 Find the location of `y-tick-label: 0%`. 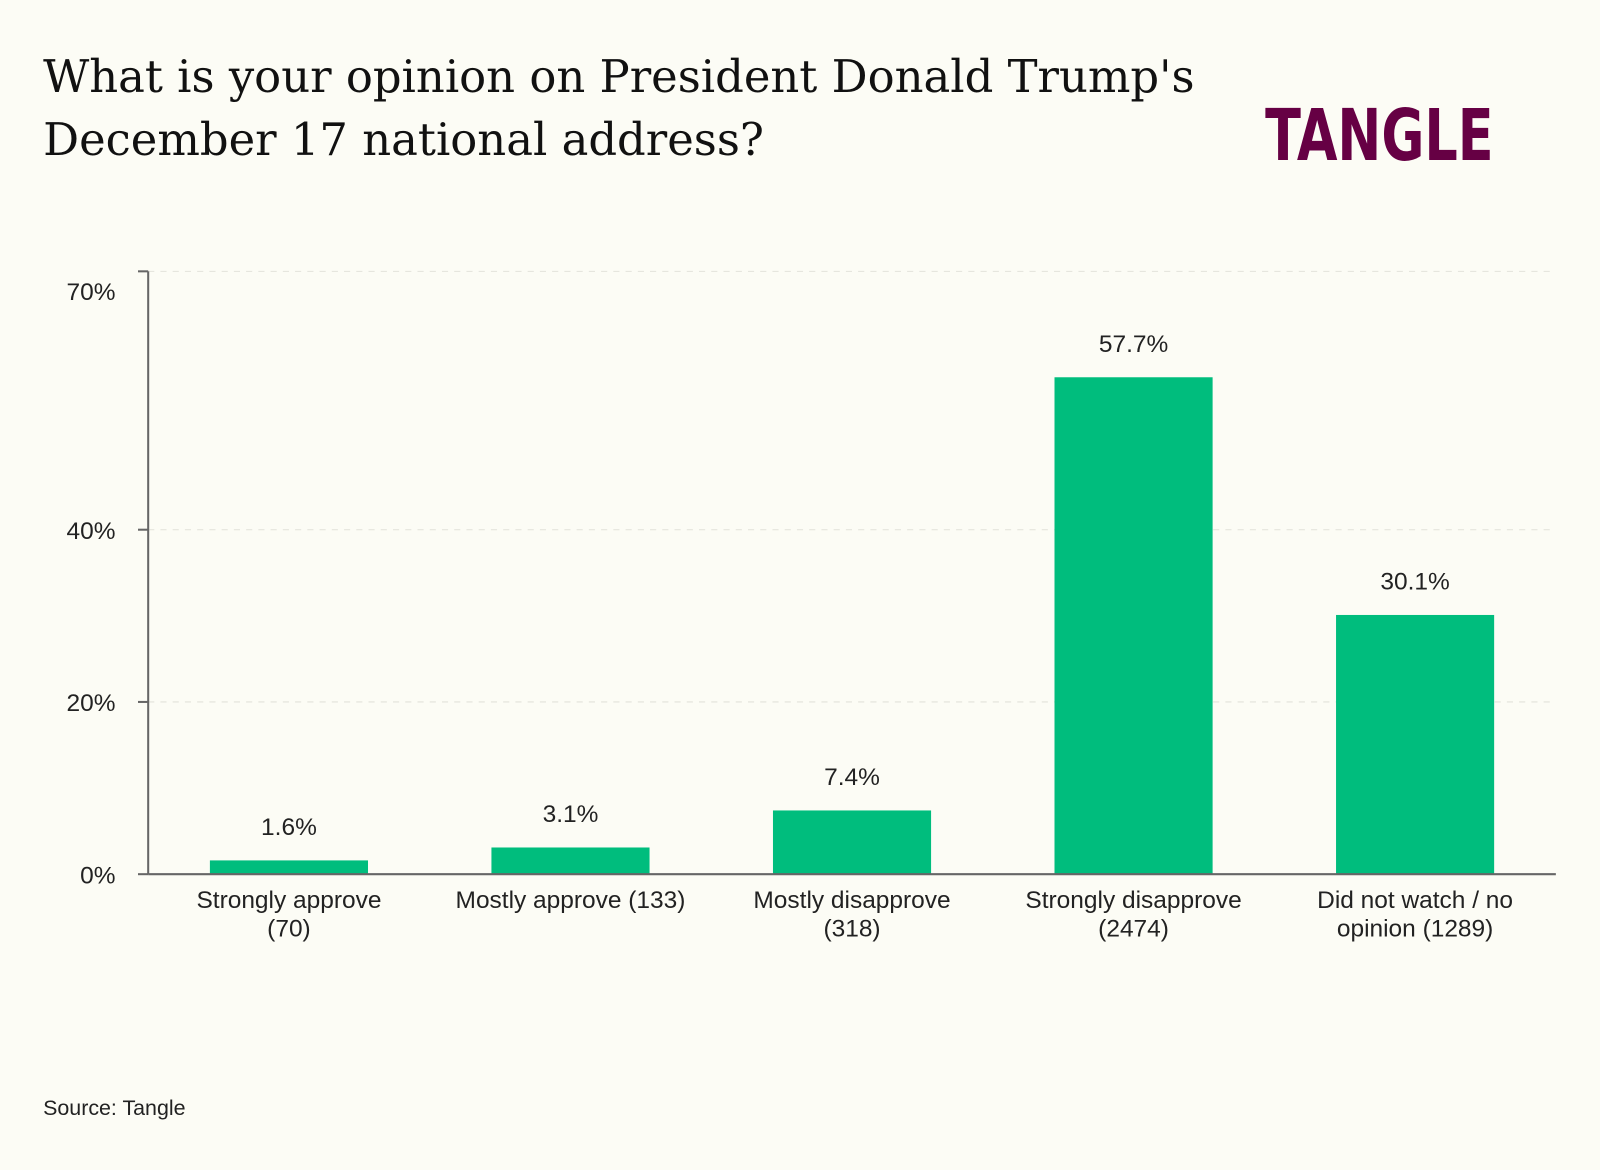

y-tick-label: 0% is located at coordinates (97, 875).